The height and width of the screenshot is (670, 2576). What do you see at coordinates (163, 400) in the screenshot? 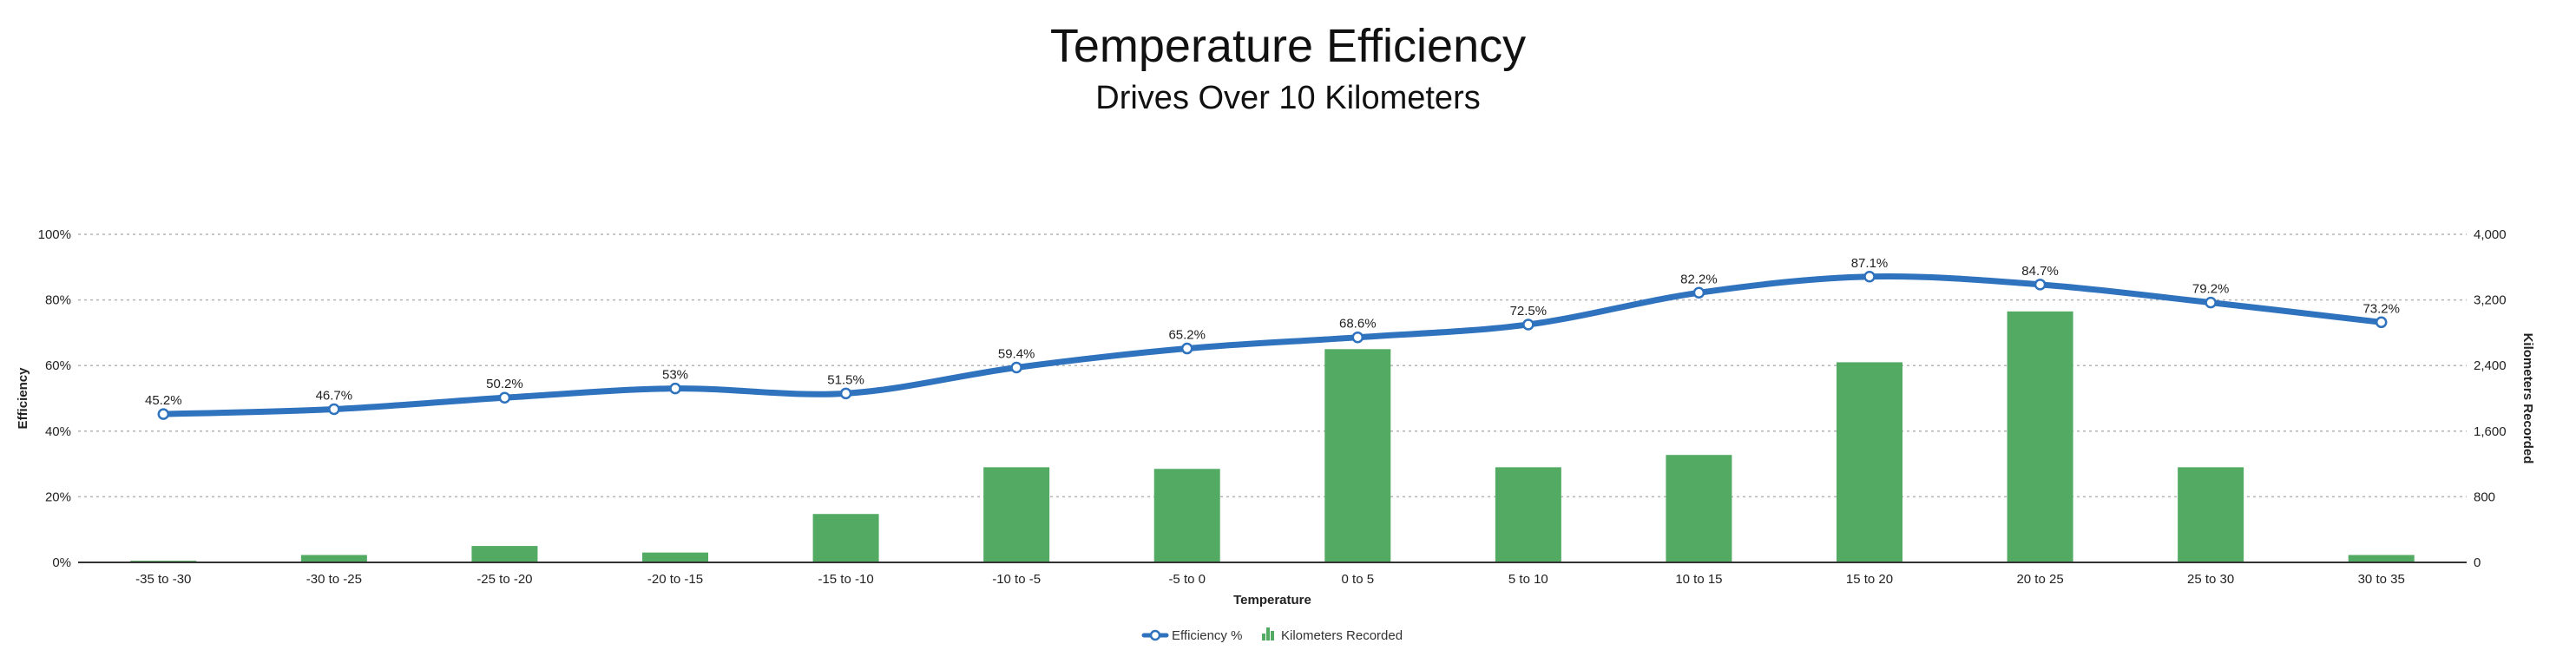
I see `data-label: 45.2%` at bounding box center [163, 400].